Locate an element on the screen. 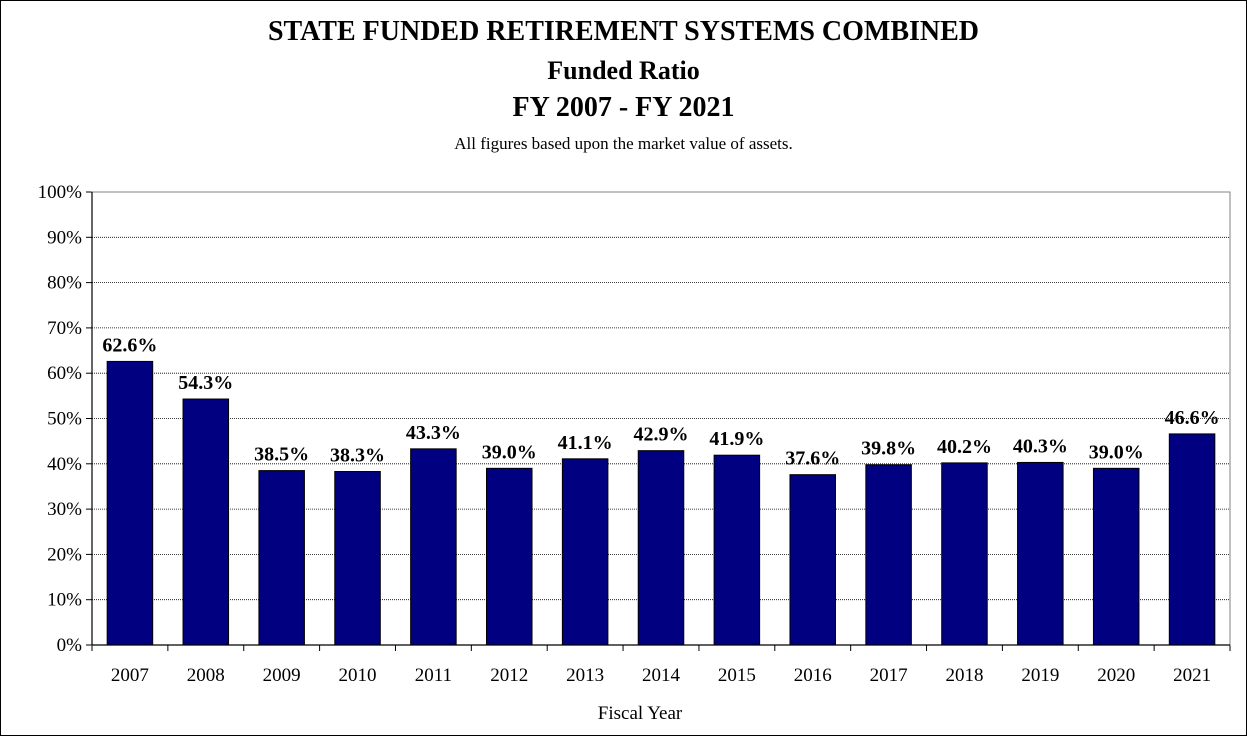 This screenshot has width=1247, height=736. bar-2020 is located at coordinates (1116, 556).